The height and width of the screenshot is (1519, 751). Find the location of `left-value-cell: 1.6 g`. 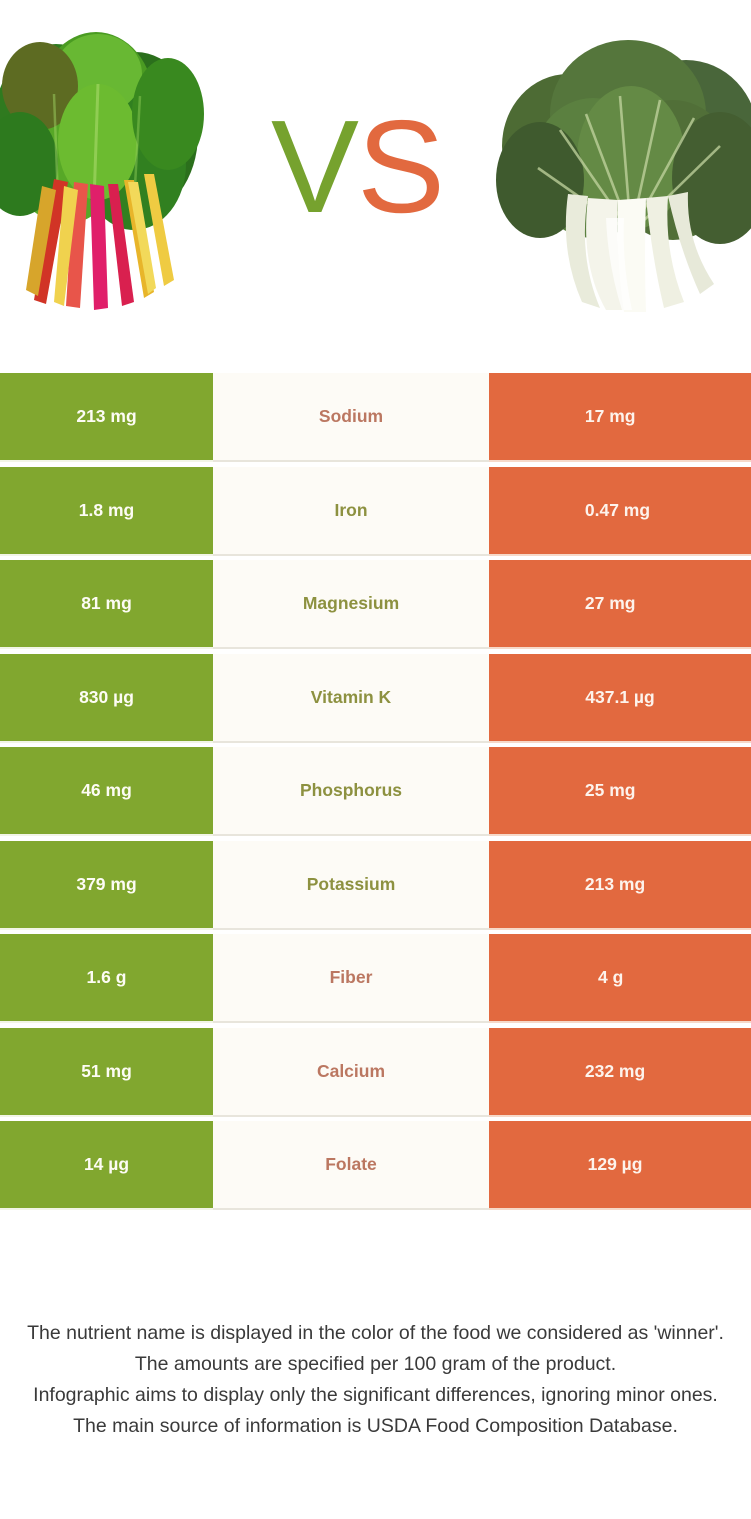

left-value-cell: 1.6 g is located at coordinates (106, 978).